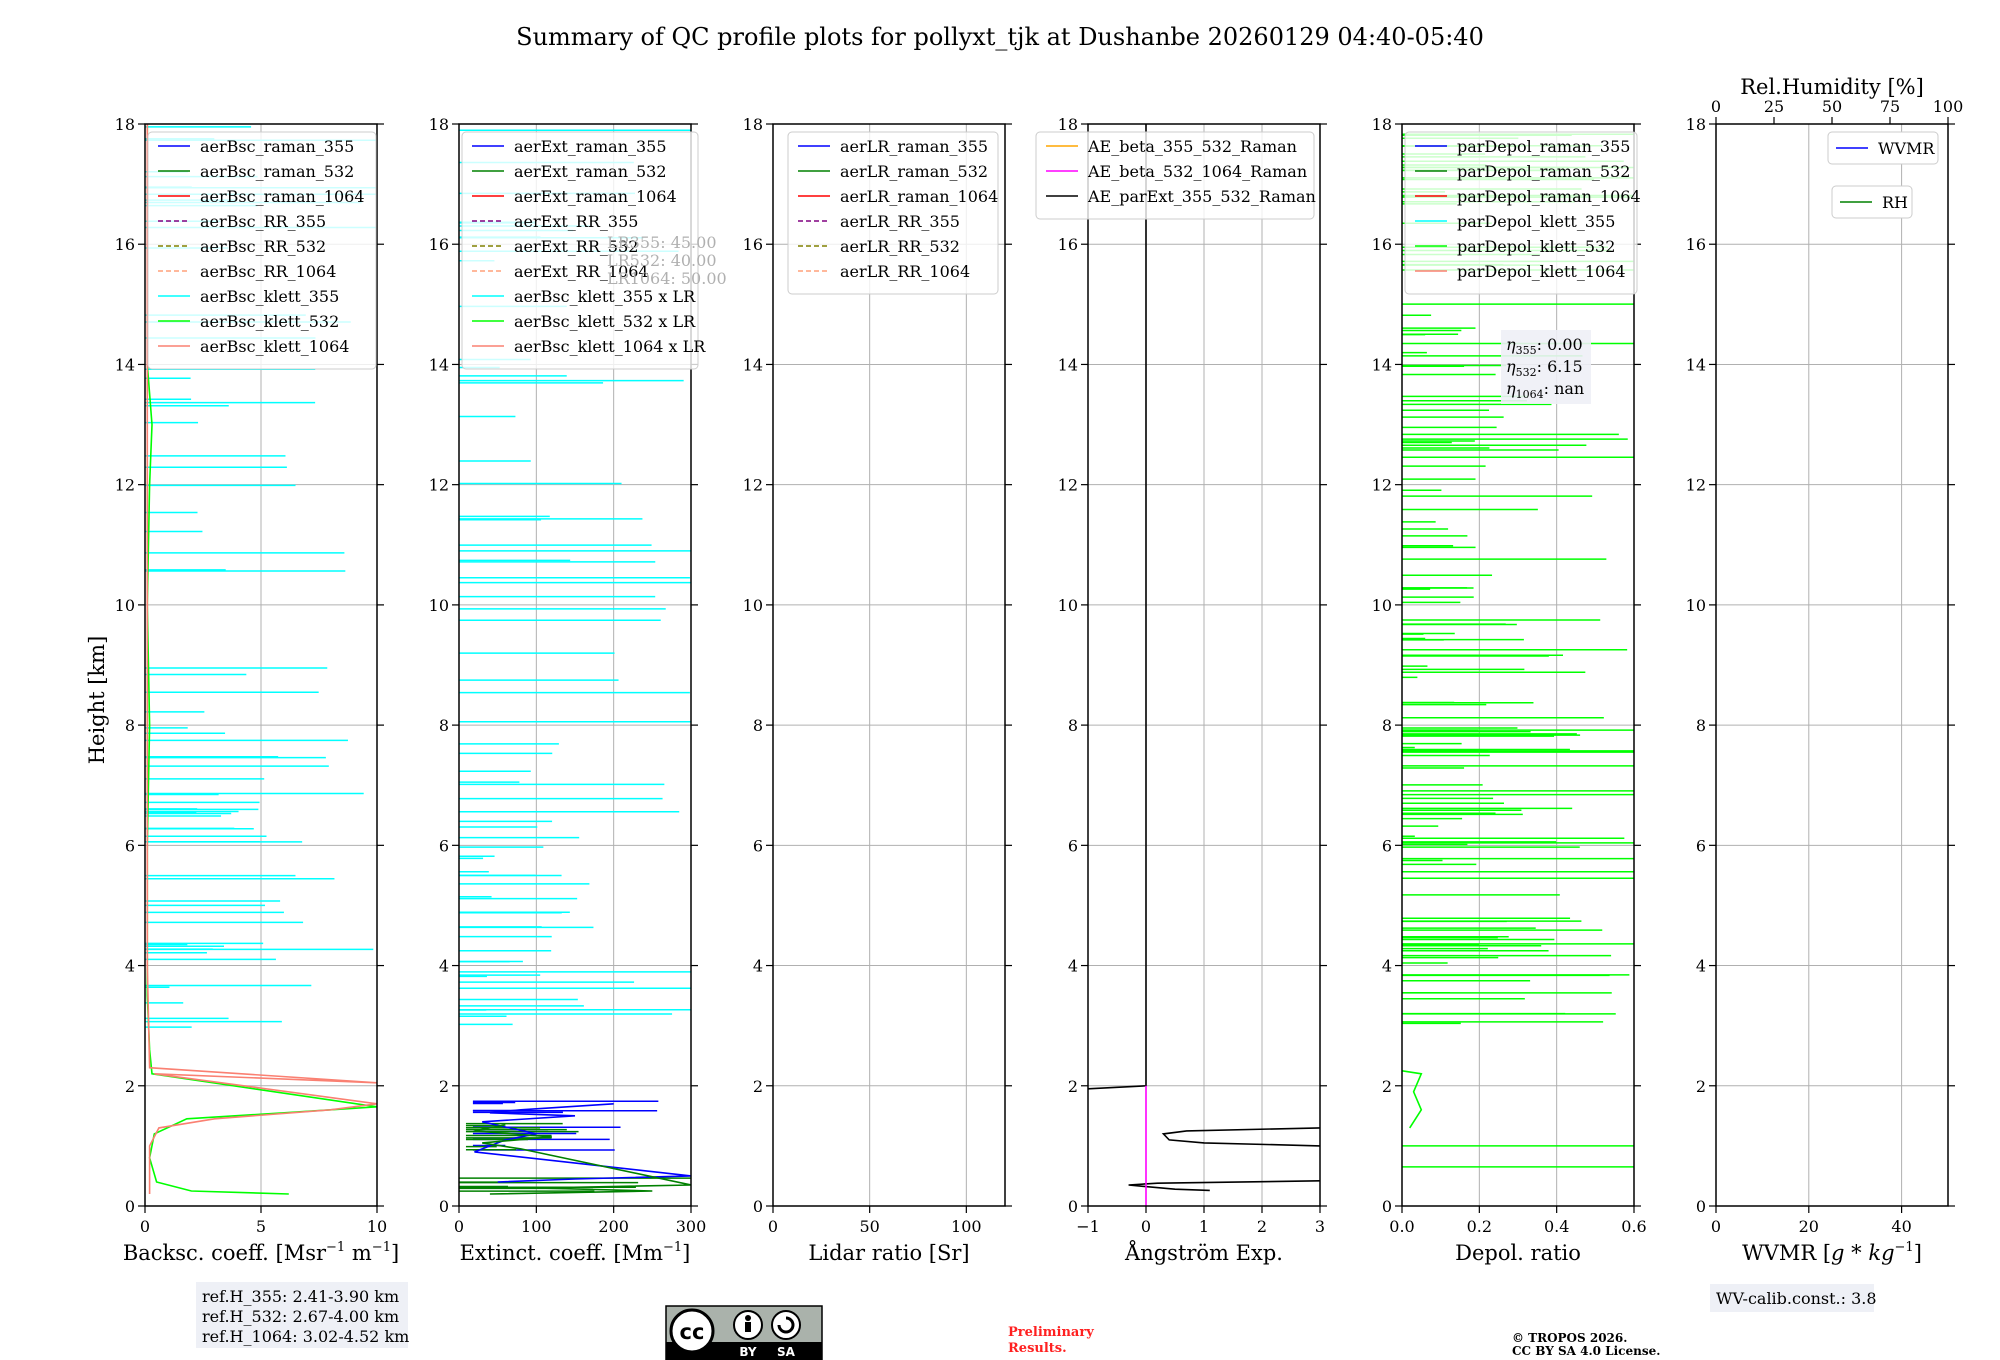  Describe the element at coordinates (1837, 1253) in the screenshot. I see `x-axis-label-unit: g` at that location.